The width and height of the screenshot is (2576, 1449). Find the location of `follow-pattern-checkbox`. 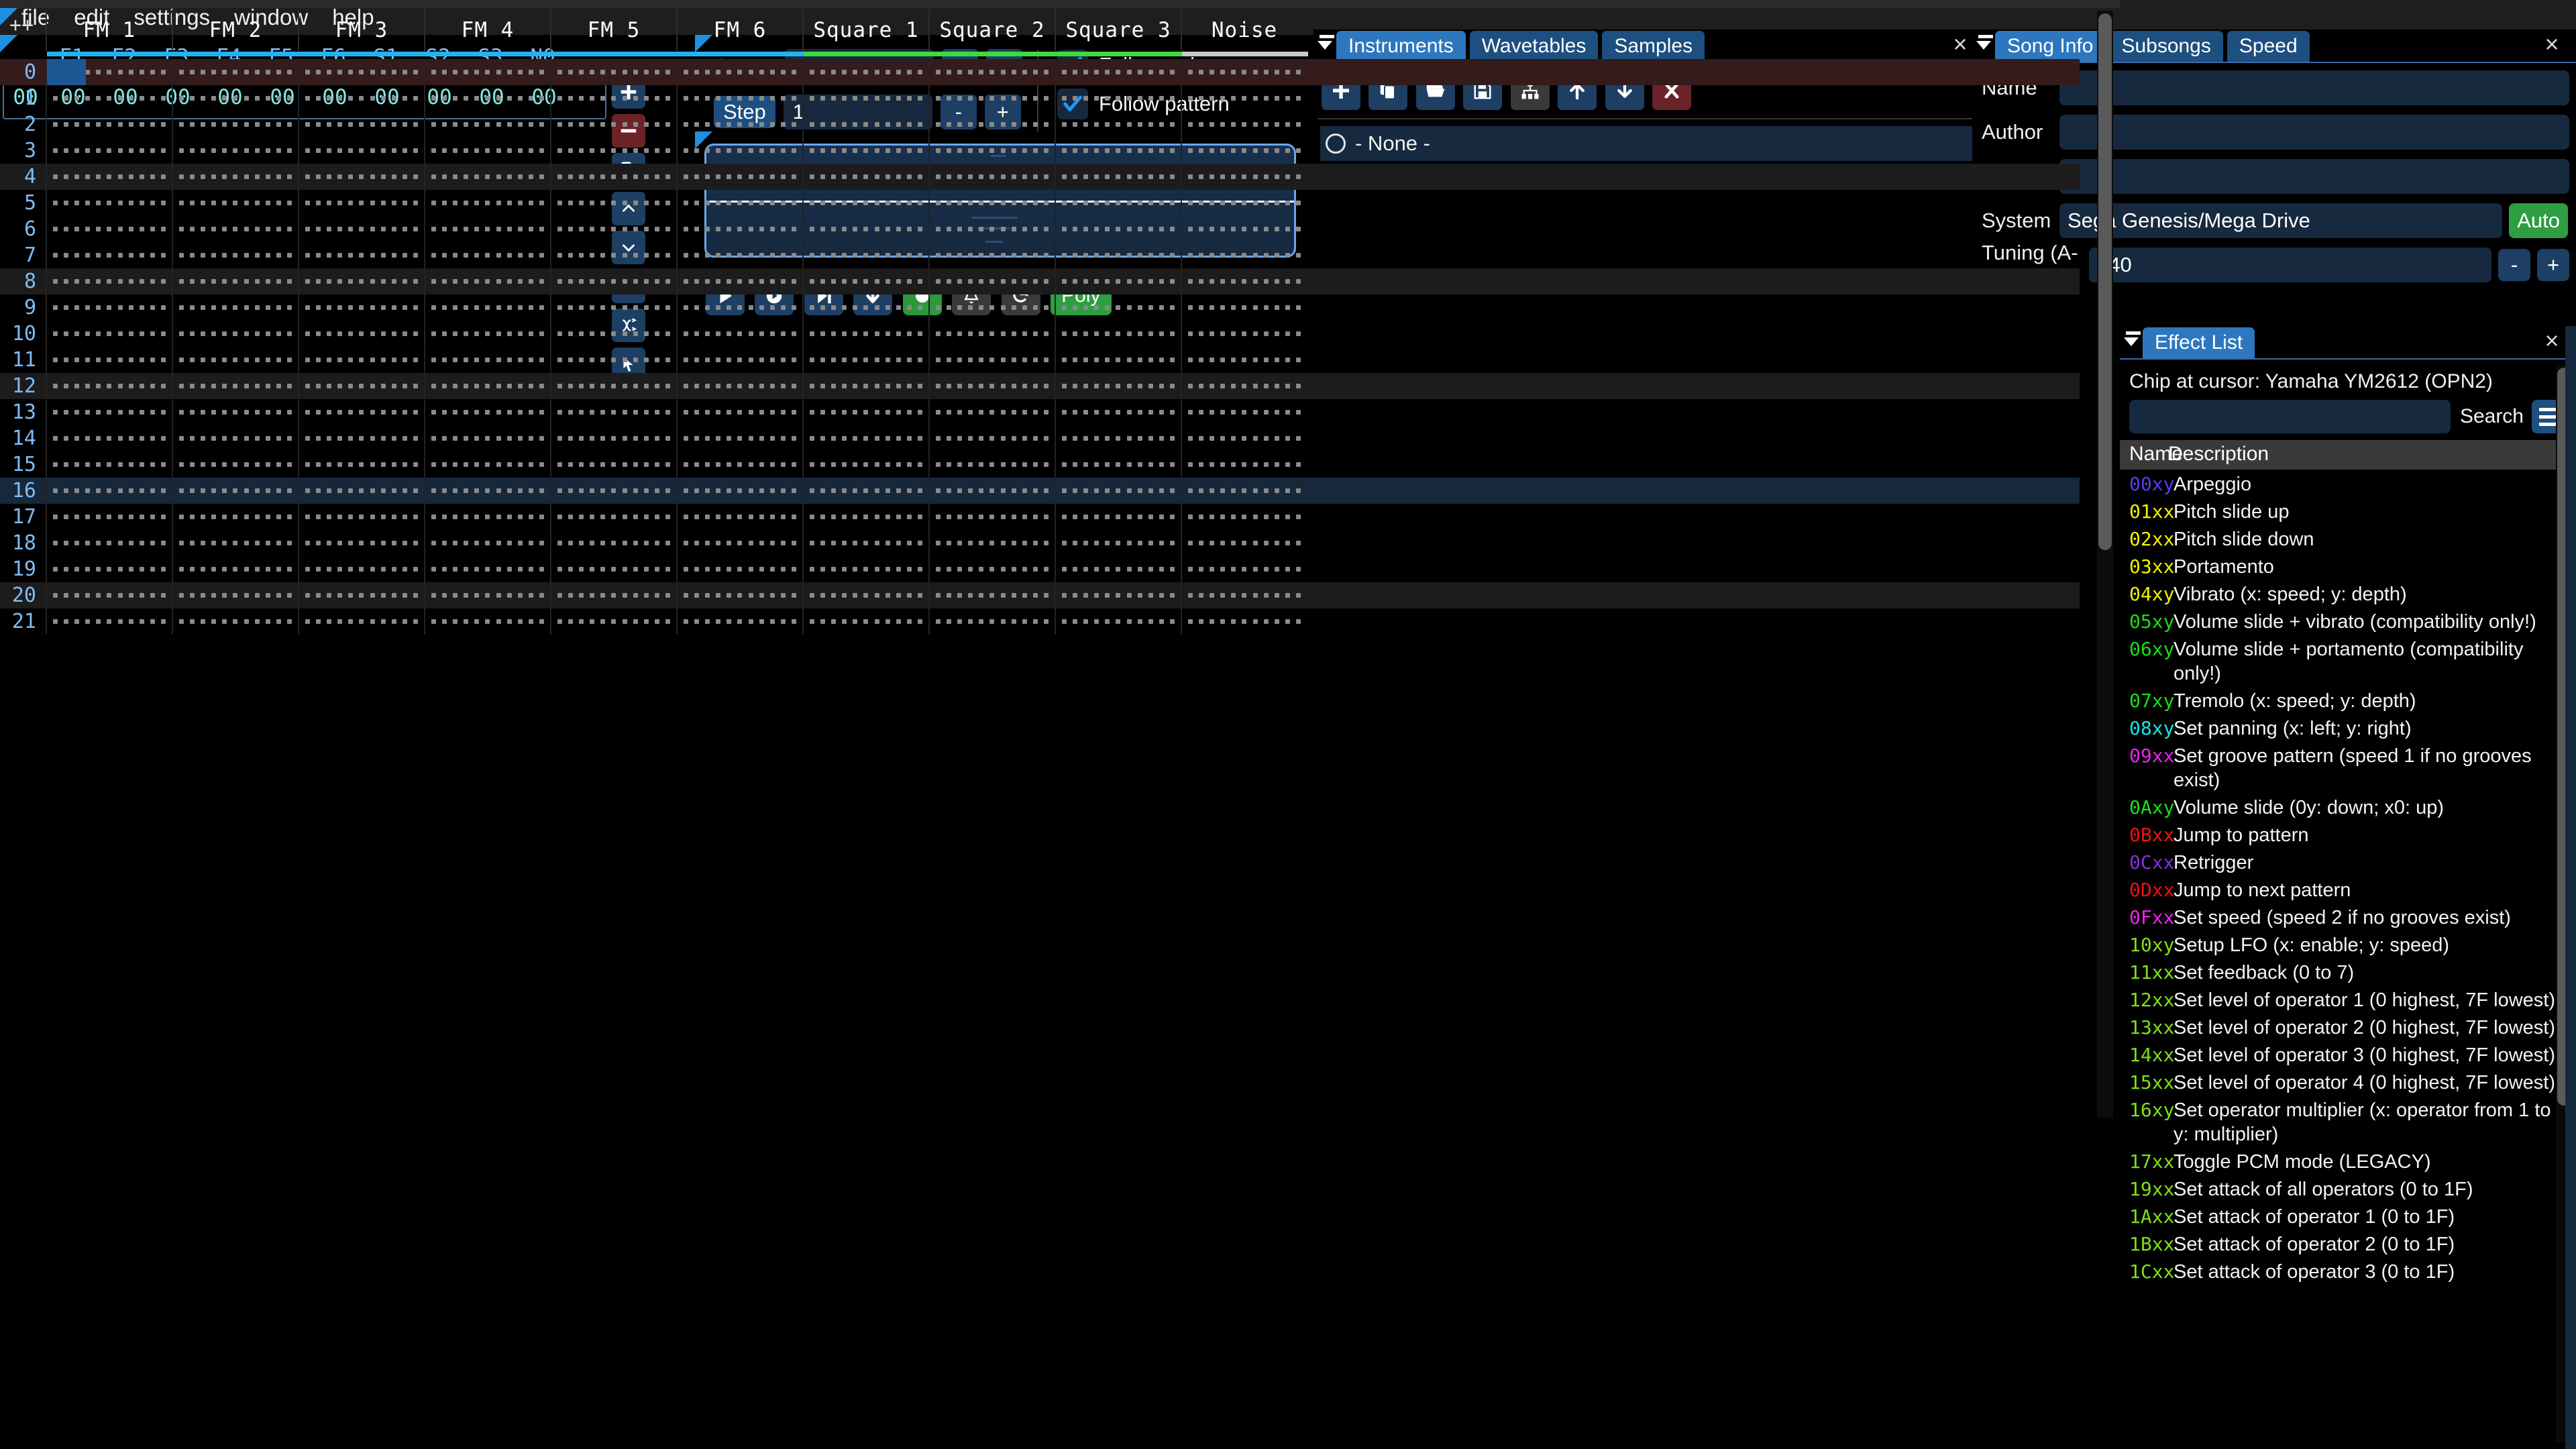

follow-pattern-checkbox is located at coordinates (1072, 104).